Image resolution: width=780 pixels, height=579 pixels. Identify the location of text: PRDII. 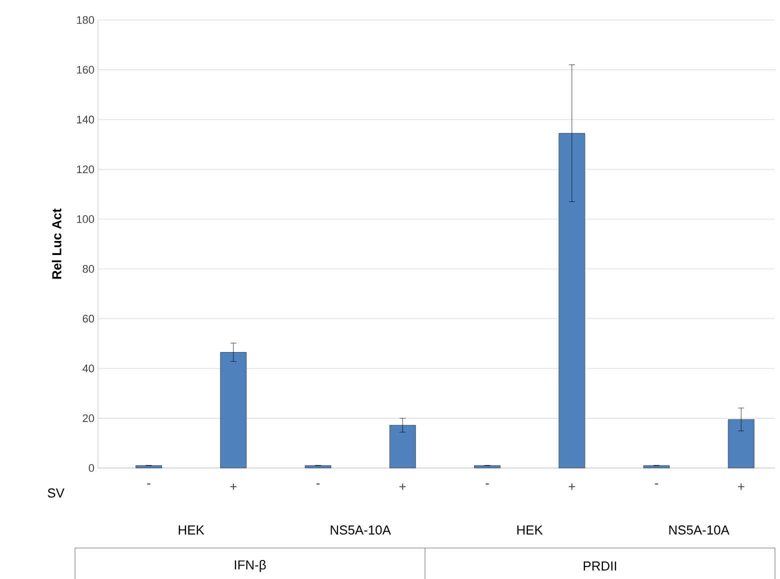
(600, 566).